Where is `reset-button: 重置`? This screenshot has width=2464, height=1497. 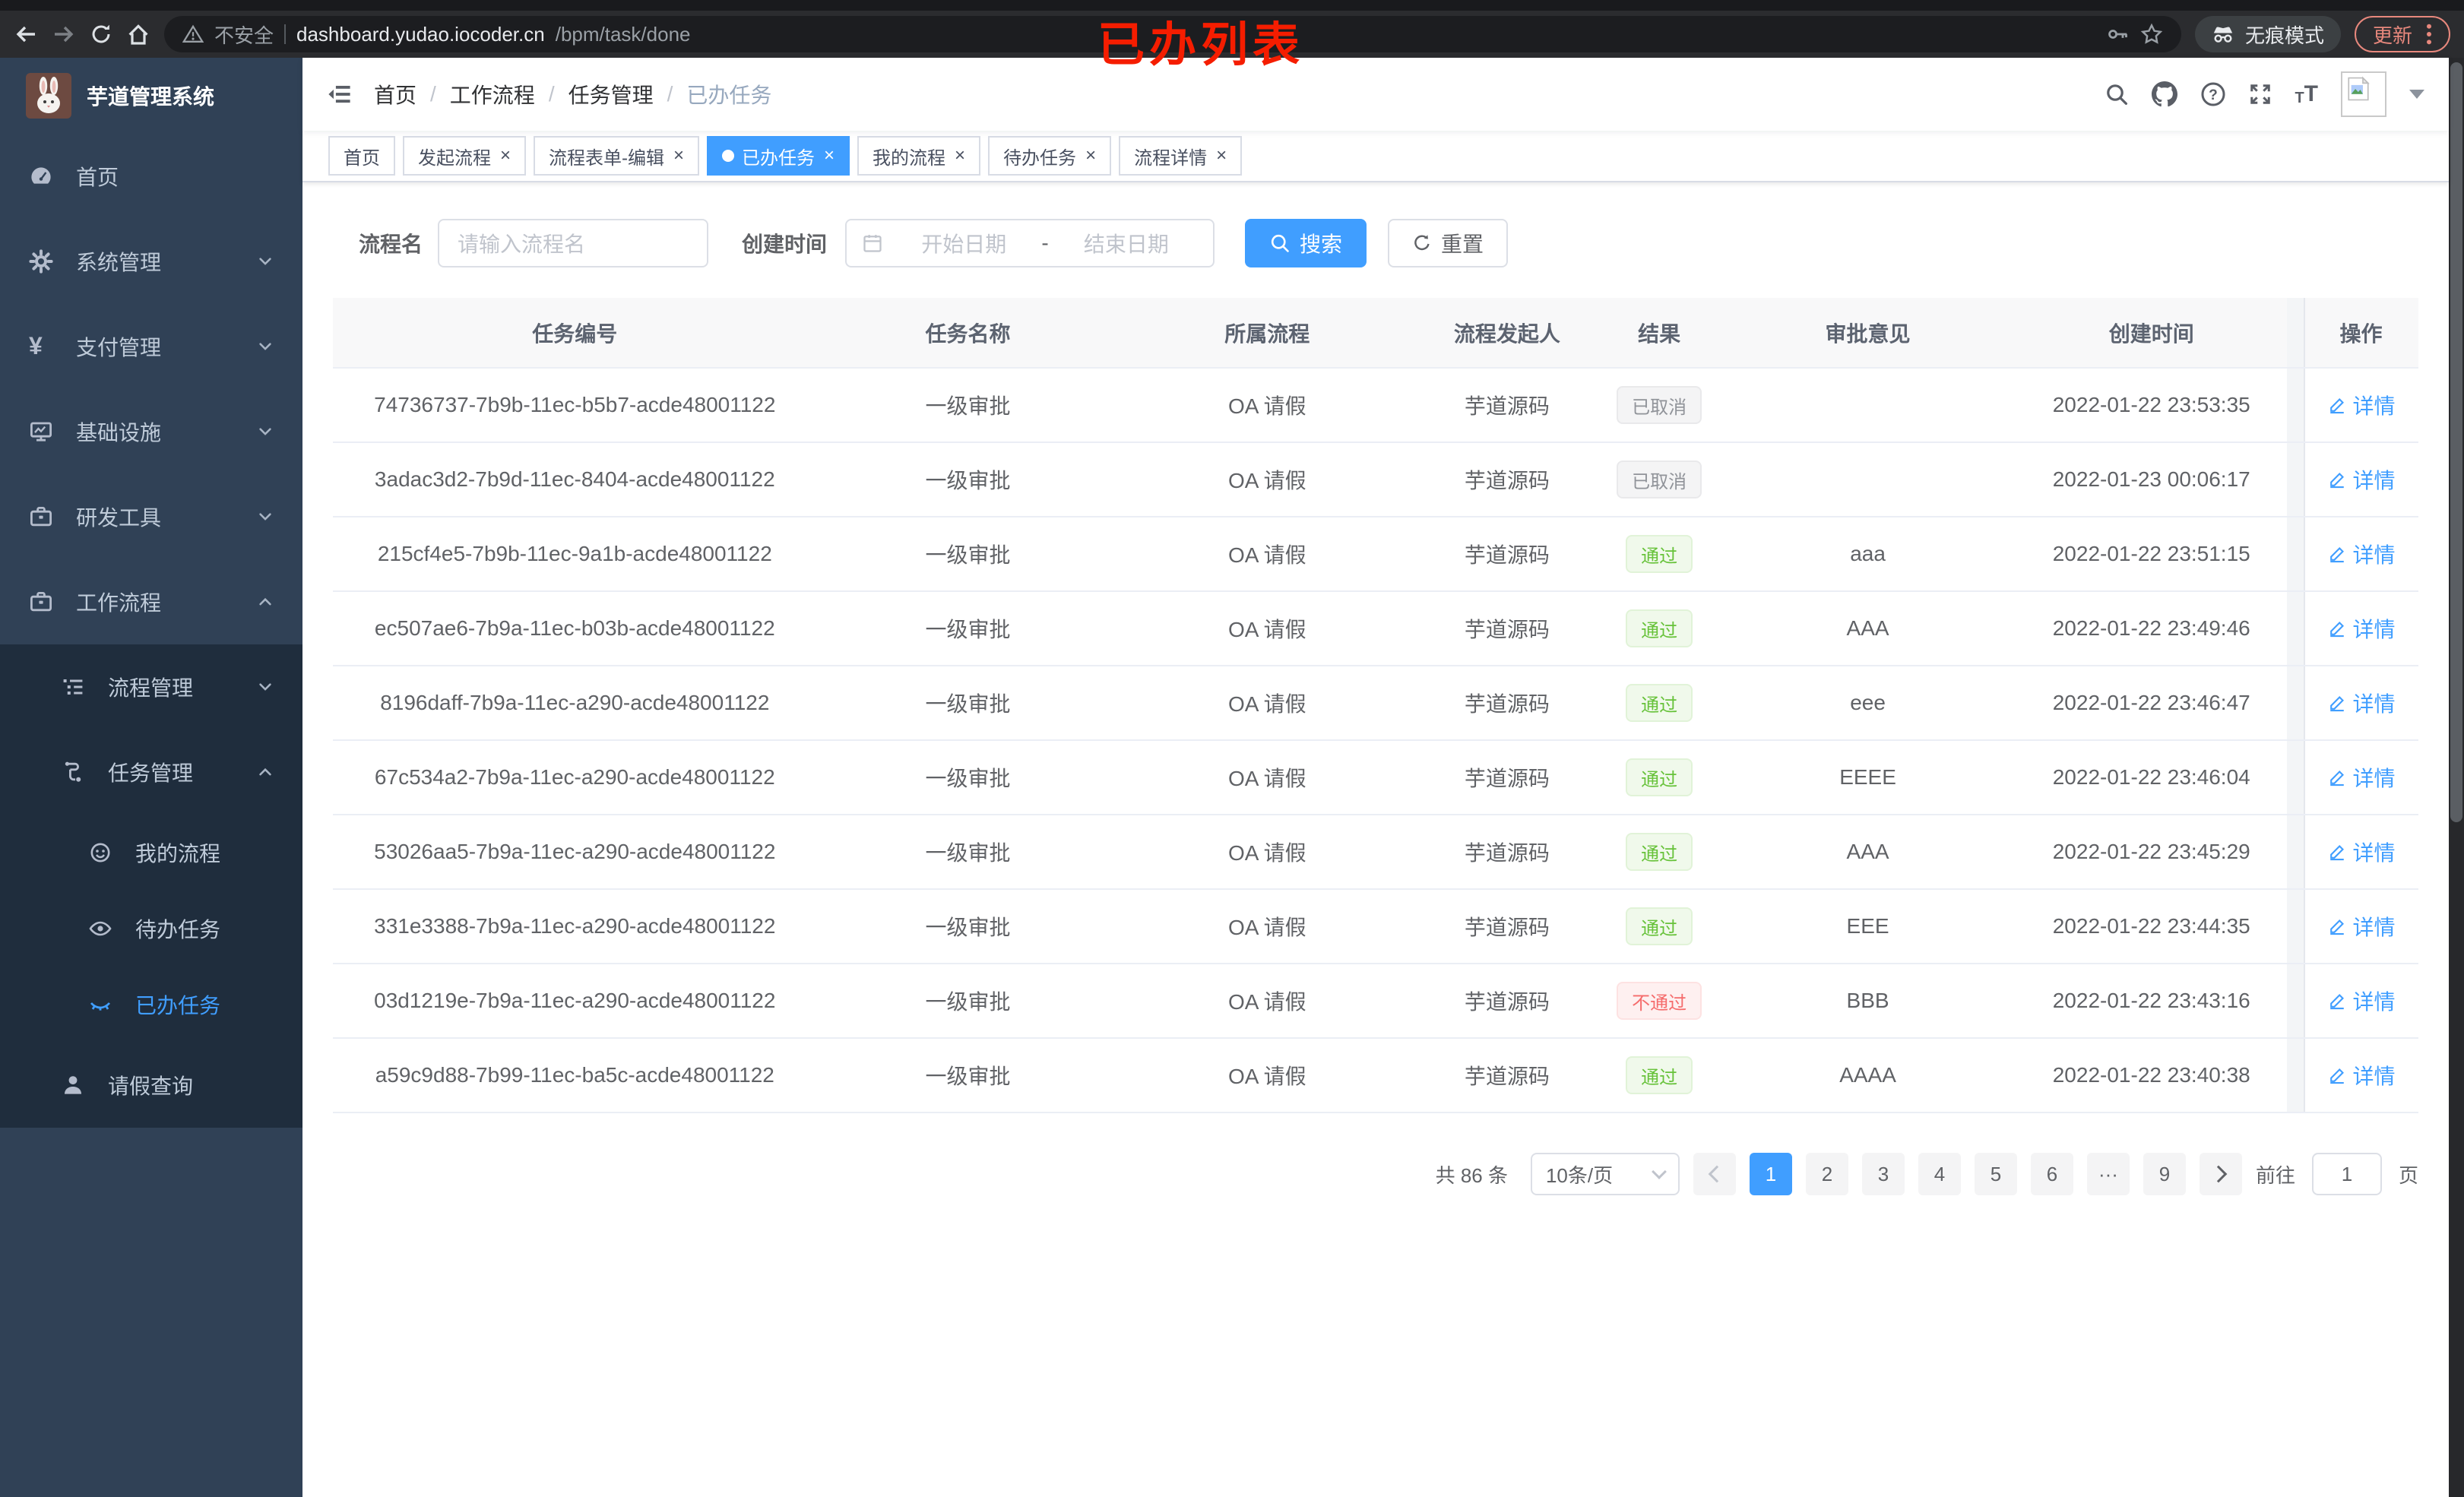
reset-button: 重置 is located at coordinates (1448, 243).